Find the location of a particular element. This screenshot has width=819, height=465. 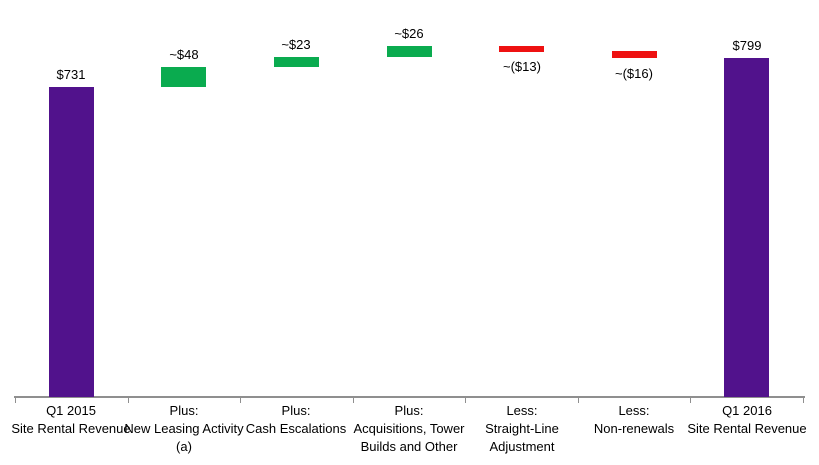

category-label-line: Builds and Other is located at coordinates (409, 446).